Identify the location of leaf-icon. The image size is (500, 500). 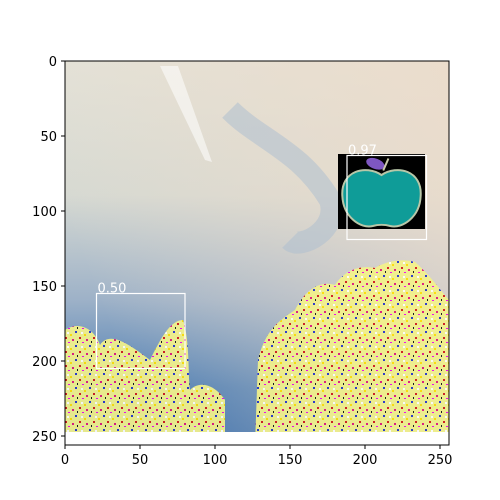
(375, 163).